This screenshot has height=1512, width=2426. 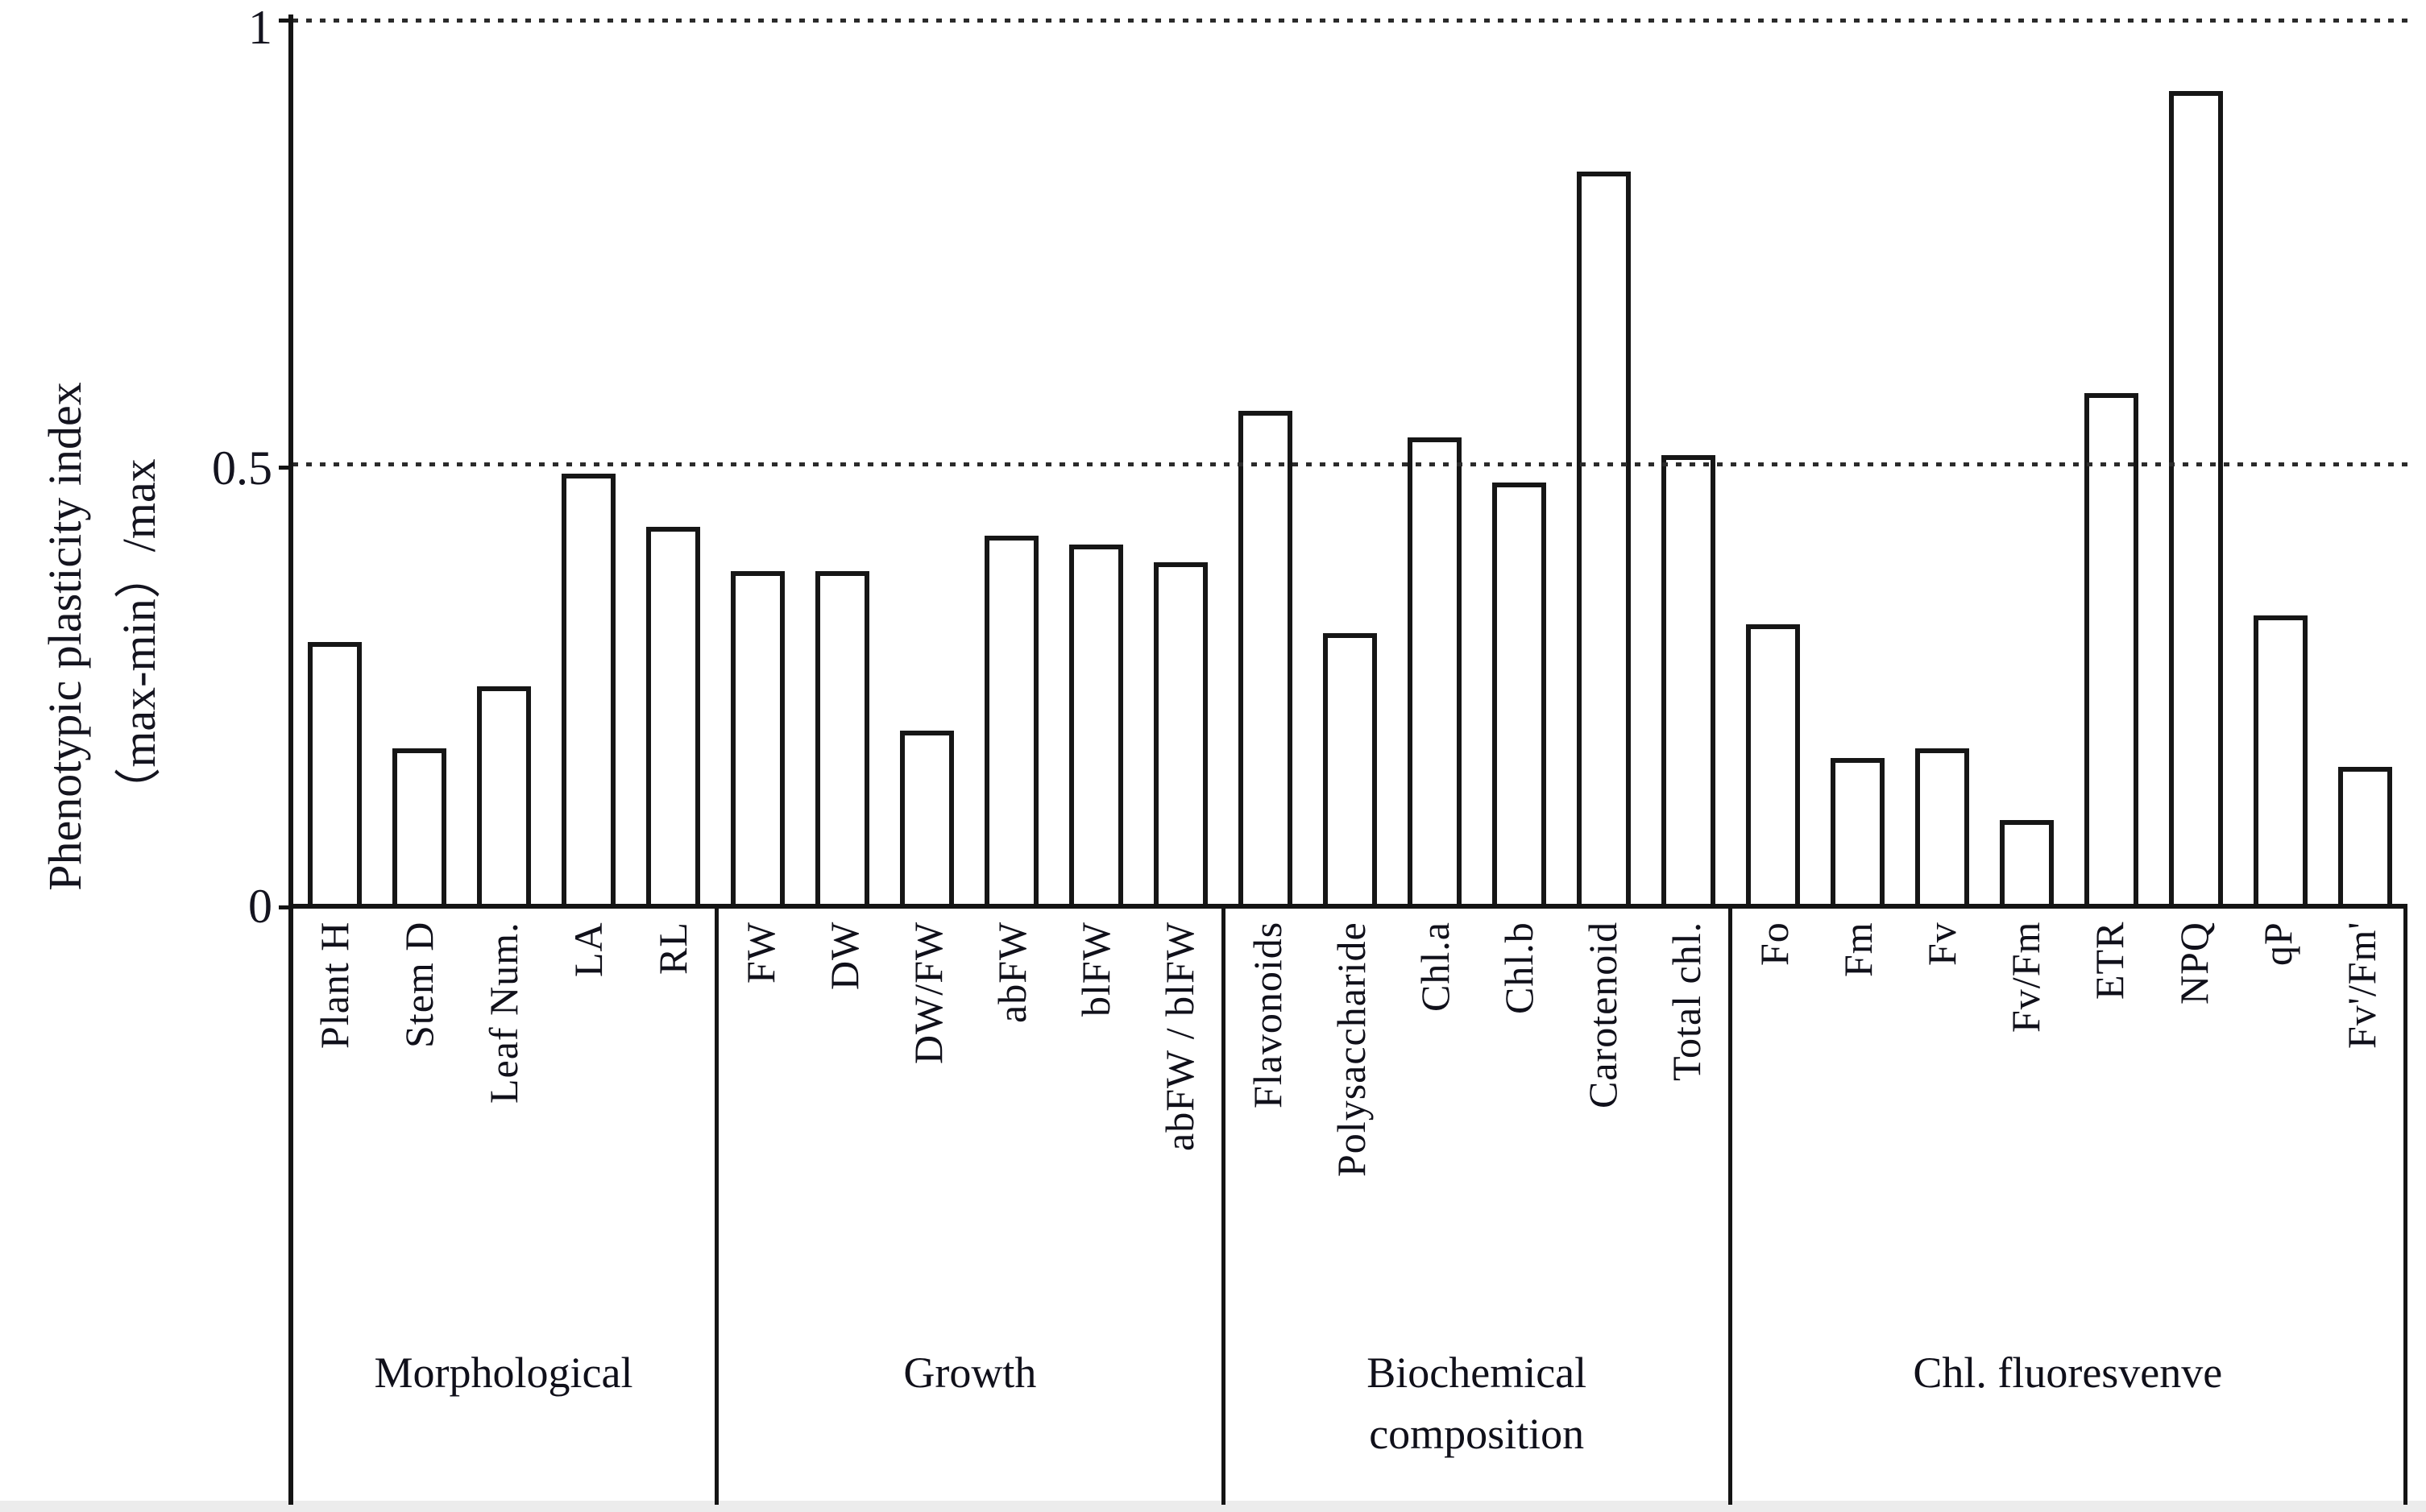 I want to click on category-label: abFW, so click(x=1012, y=973).